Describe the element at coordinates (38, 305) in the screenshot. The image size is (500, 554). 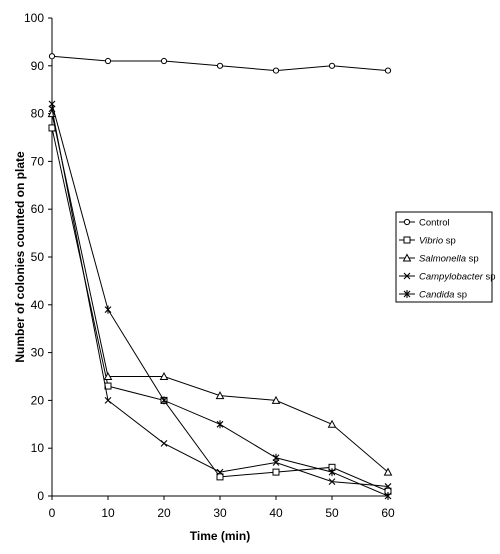
I see `y-tick-label: 40` at that location.